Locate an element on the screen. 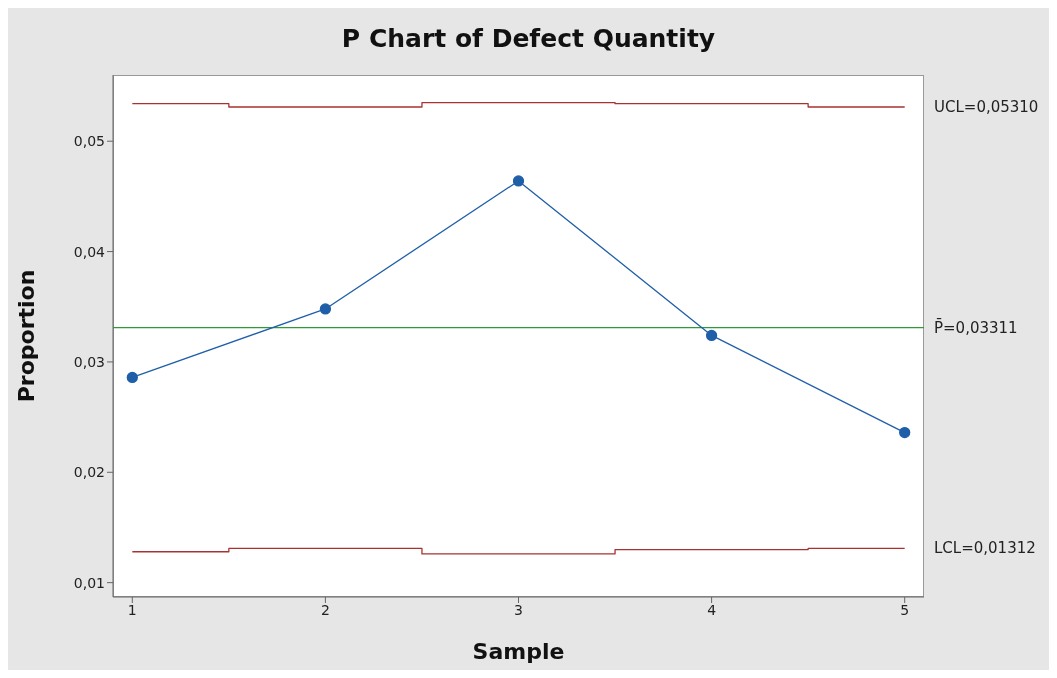  y-tick-label: 0,05 is located at coordinates (89, 141).